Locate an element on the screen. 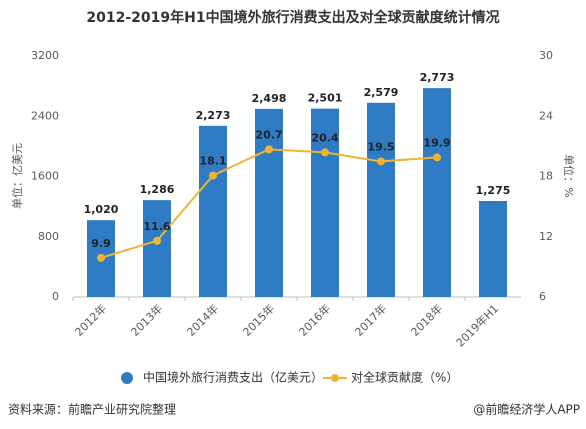  line-value-label: 20.7 is located at coordinates (268, 134).